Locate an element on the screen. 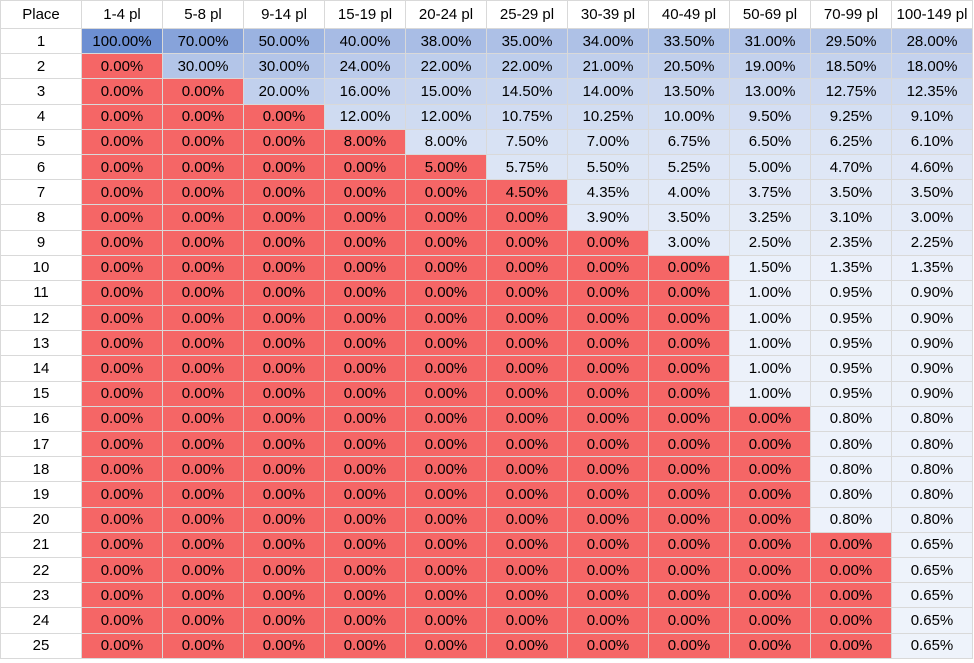  payout-cell: 3.25% is located at coordinates (770, 217).